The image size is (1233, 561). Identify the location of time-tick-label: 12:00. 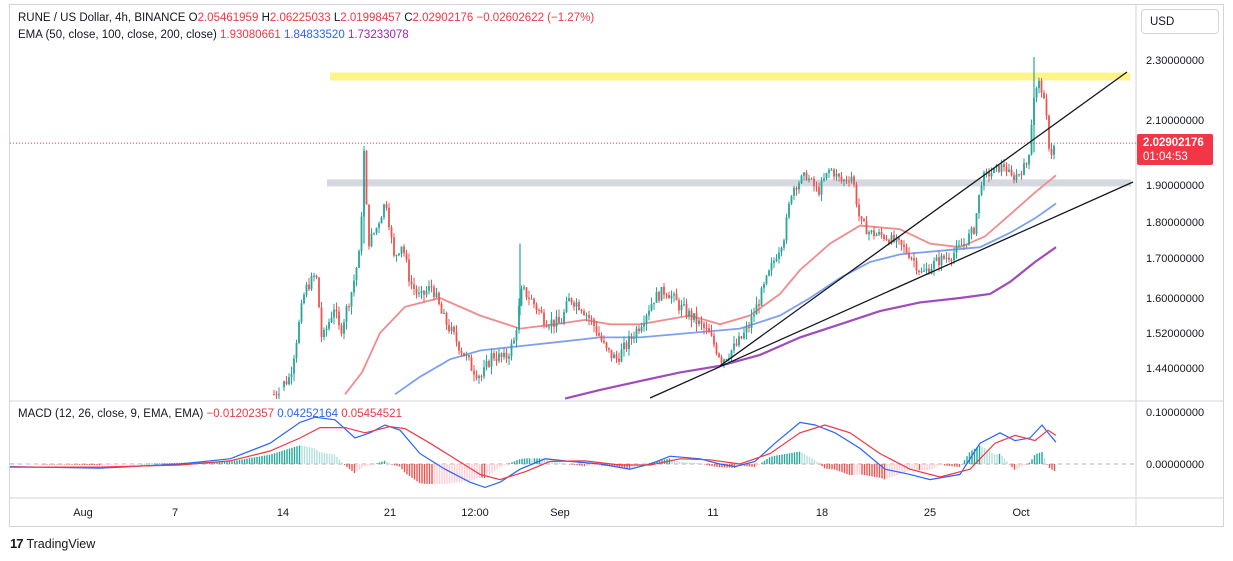
(475, 513).